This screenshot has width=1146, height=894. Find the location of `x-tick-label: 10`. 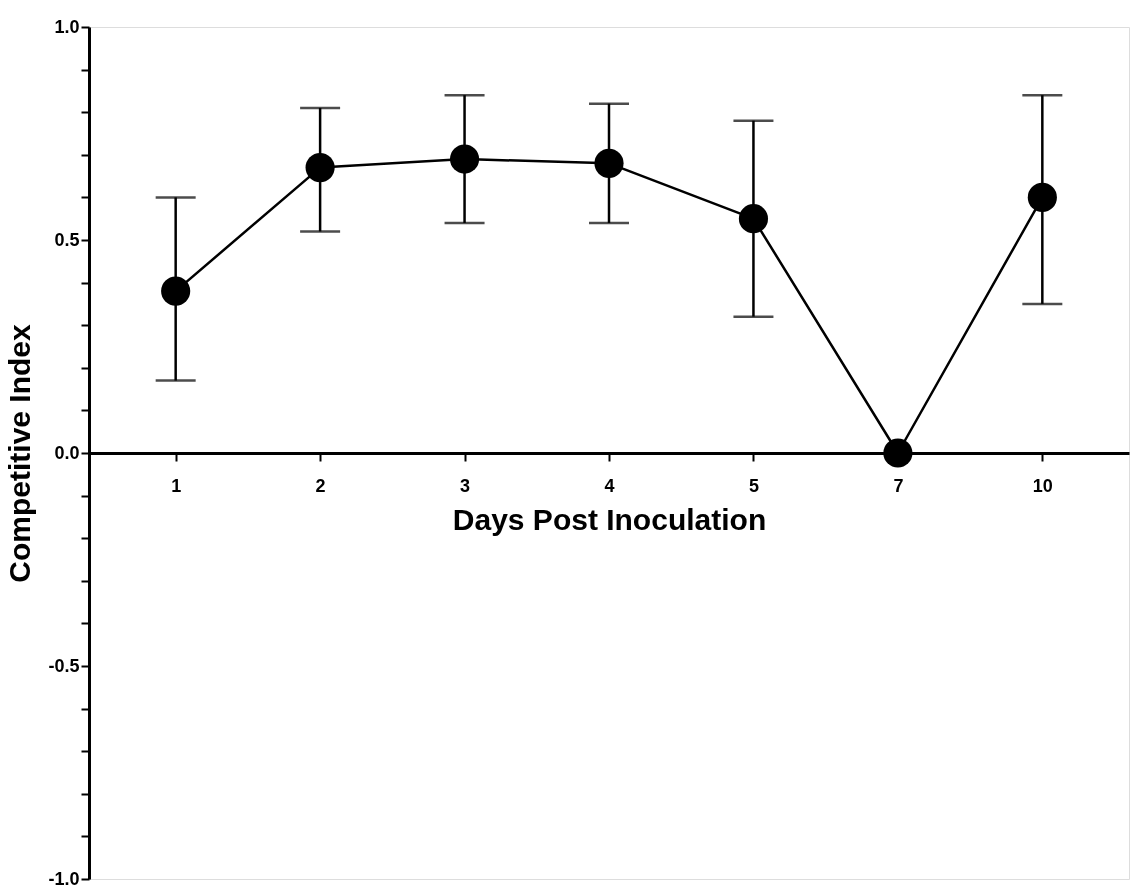

x-tick-label: 10 is located at coordinates (1042, 485).